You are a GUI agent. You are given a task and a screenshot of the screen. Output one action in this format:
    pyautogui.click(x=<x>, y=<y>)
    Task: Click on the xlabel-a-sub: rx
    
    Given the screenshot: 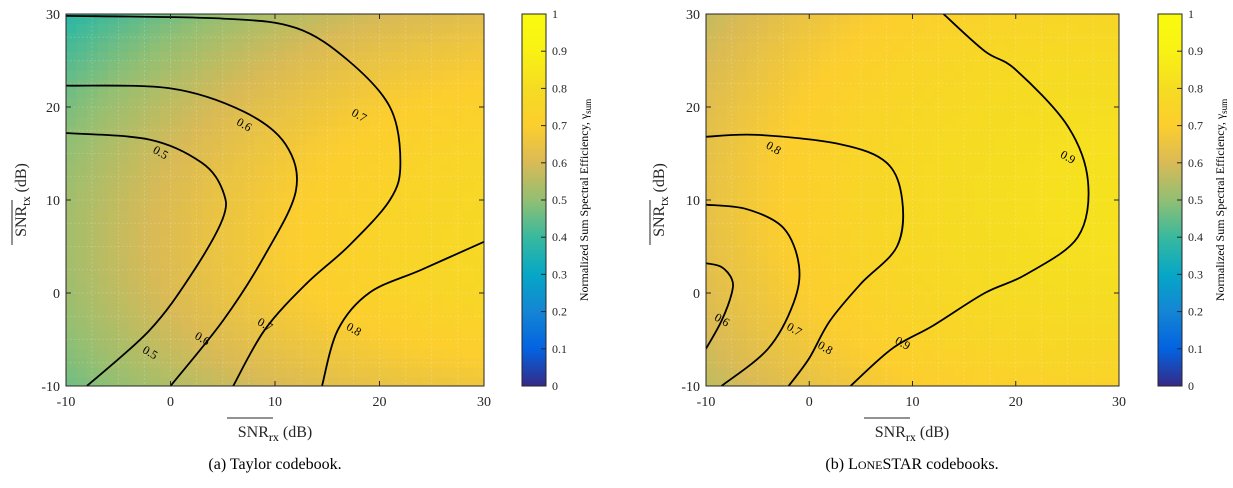 What is the action you would take?
    pyautogui.click(x=274, y=437)
    